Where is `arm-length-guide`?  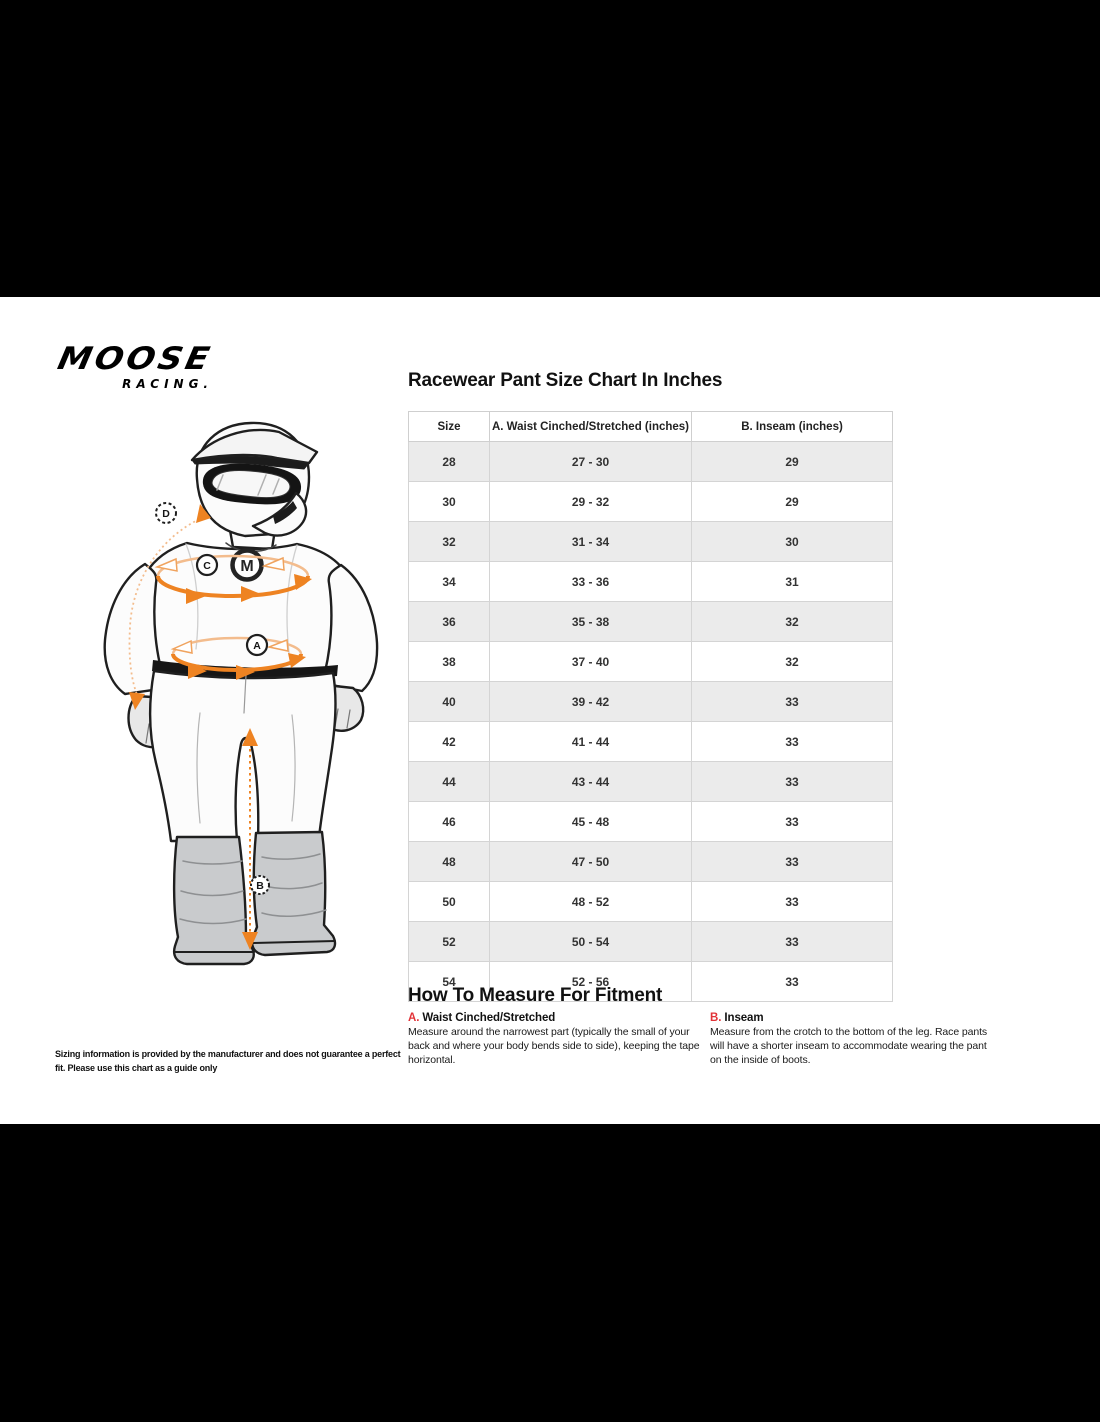 arm-length-guide is located at coordinates (166, 607).